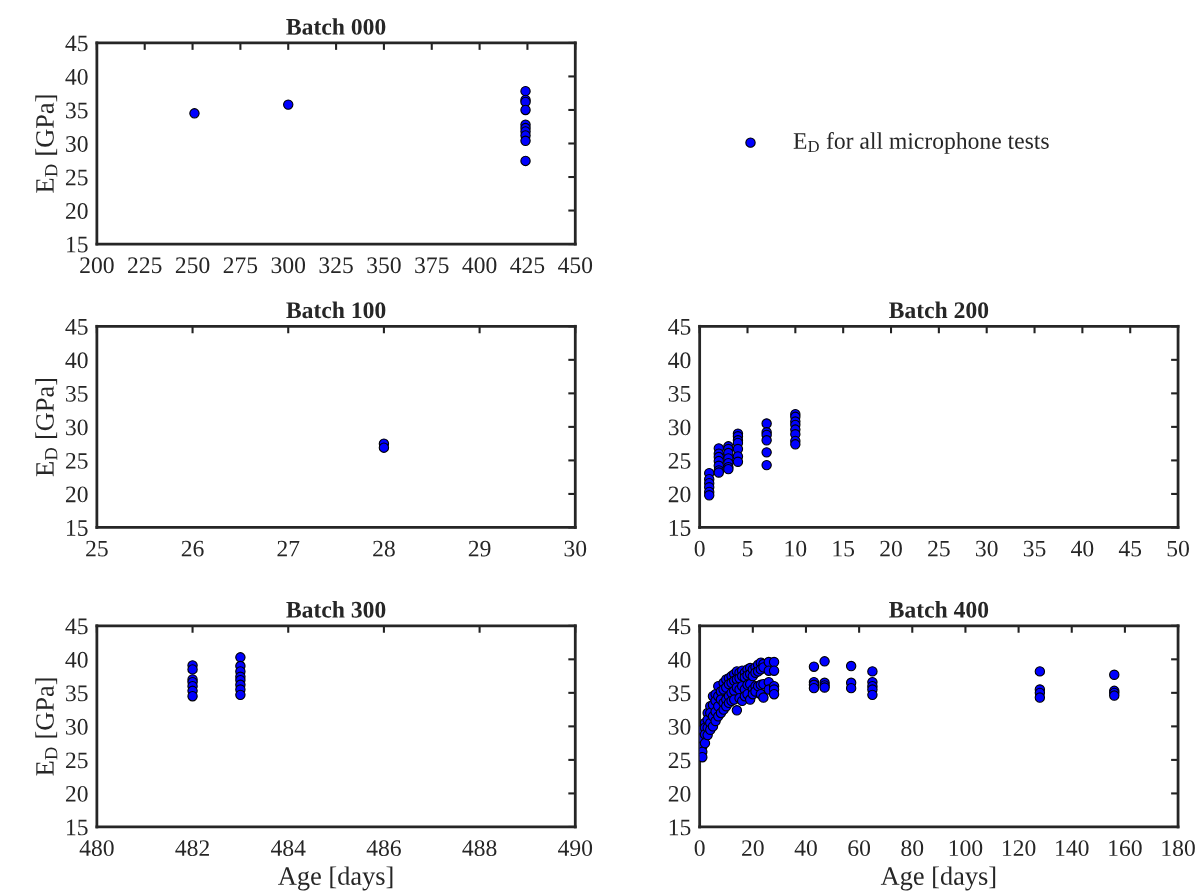 This screenshot has width=1196, height=894. What do you see at coordinates (479, 265) in the screenshot?
I see `x-tick-label: 400` at bounding box center [479, 265].